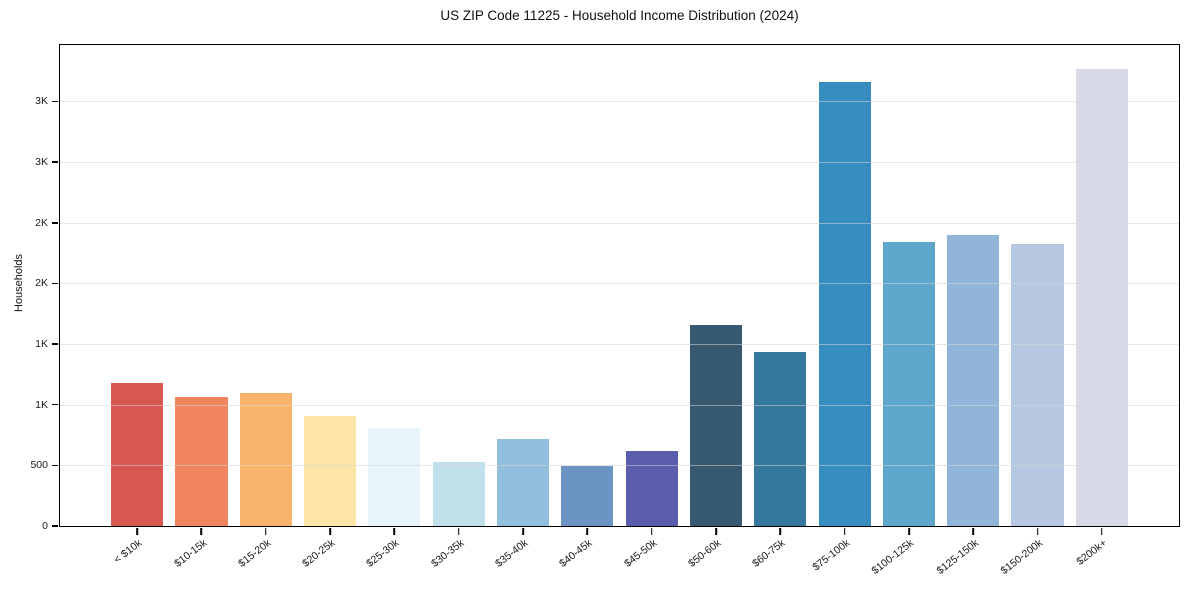 The image size is (1189, 590). What do you see at coordinates (394, 307) in the screenshot?
I see `bar-slot: $25-30k` at bounding box center [394, 307].